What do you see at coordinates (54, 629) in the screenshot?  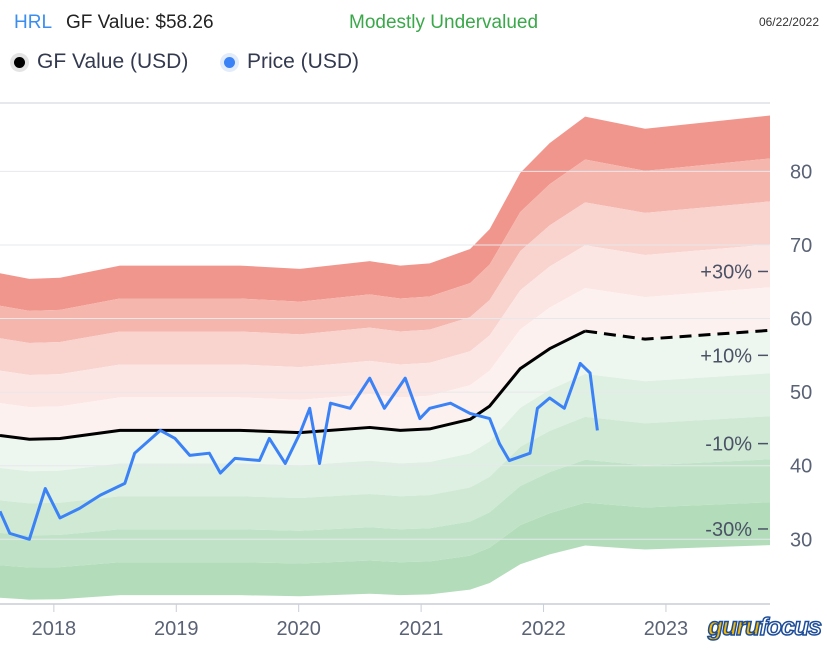 I see `x-tick-label: 2018` at bounding box center [54, 629].